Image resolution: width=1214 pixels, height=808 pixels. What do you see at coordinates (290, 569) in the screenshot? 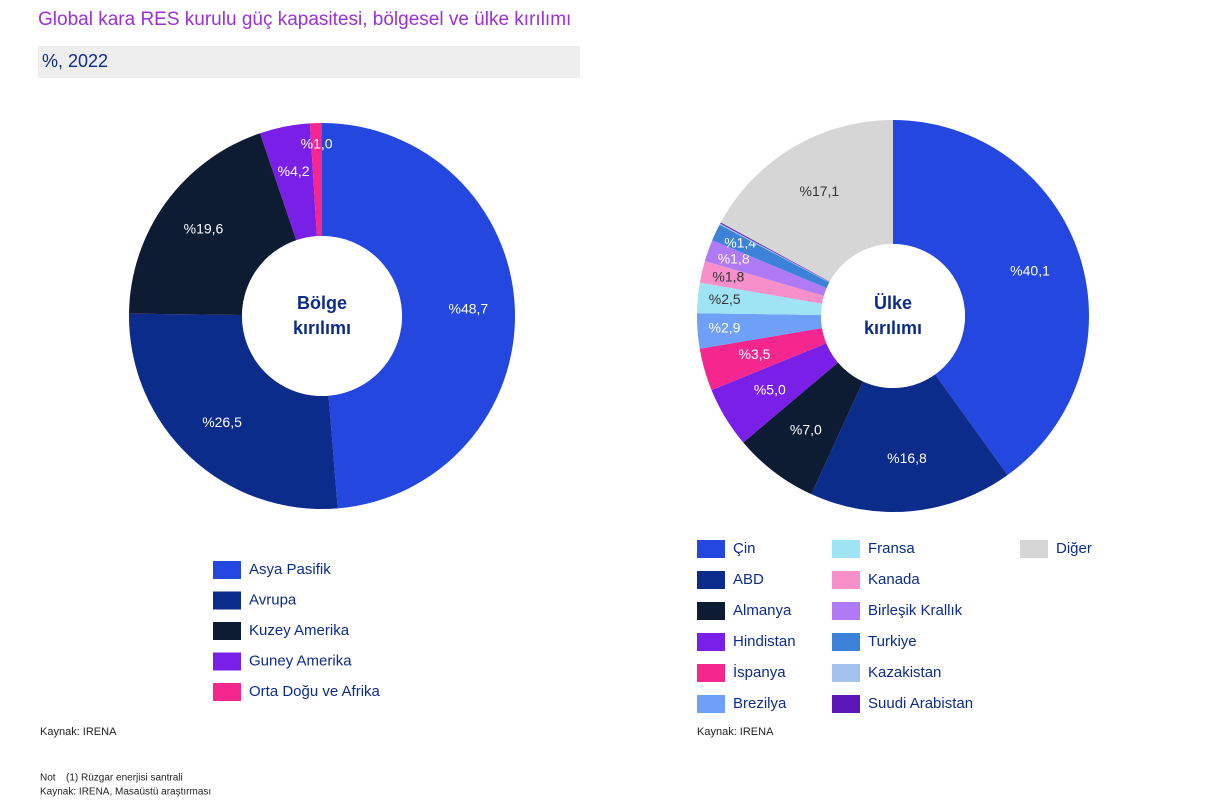
I see `legend-label: Asya Pasifik` at bounding box center [290, 569].